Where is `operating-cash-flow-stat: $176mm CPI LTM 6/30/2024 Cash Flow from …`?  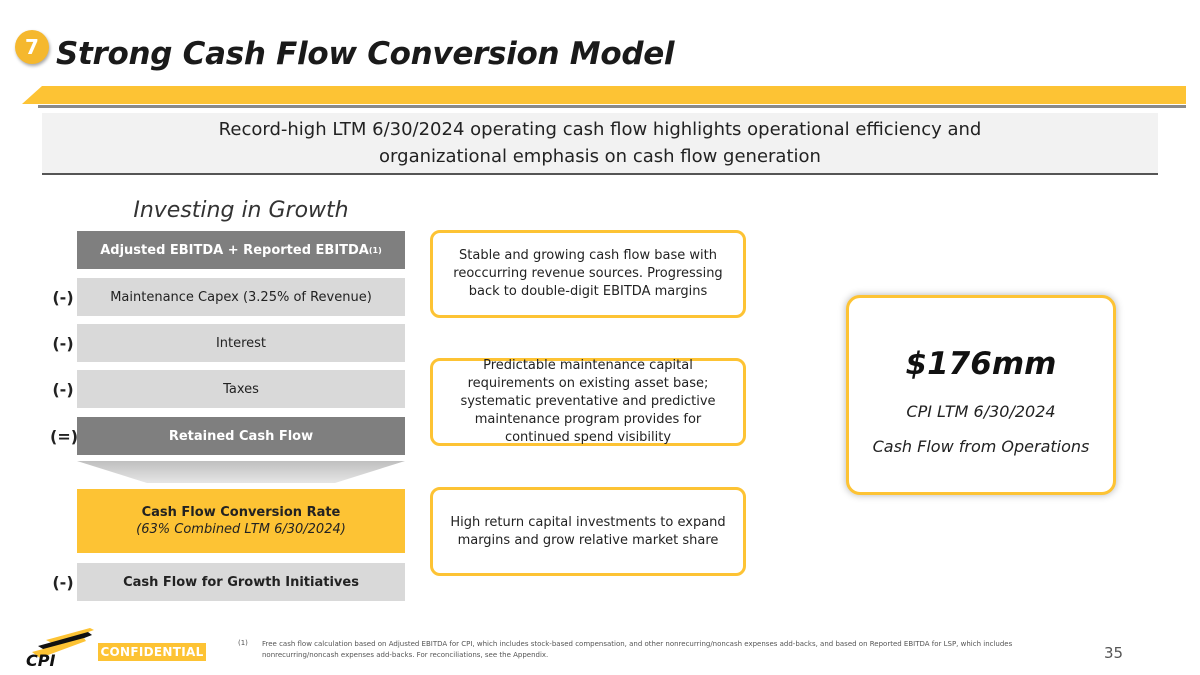
operating-cash-flow-stat: $176mm CPI LTM 6/30/2024 Cash Flow from … is located at coordinates (981, 395).